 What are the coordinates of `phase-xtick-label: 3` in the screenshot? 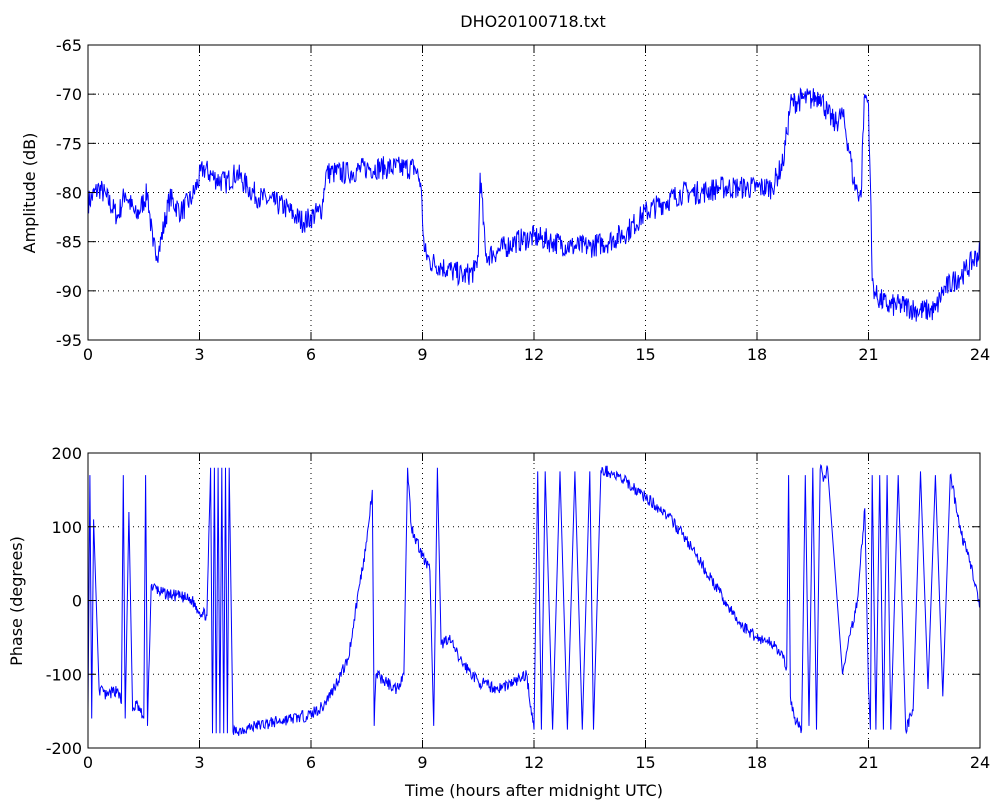 It's located at (199, 762).